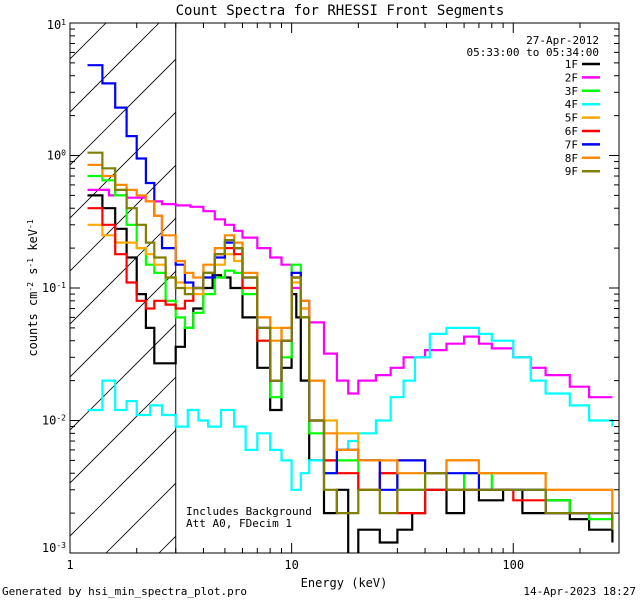  What do you see at coordinates (562, 40) in the screenshot?
I see `date-label: 27-Apr-2012` at bounding box center [562, 40].